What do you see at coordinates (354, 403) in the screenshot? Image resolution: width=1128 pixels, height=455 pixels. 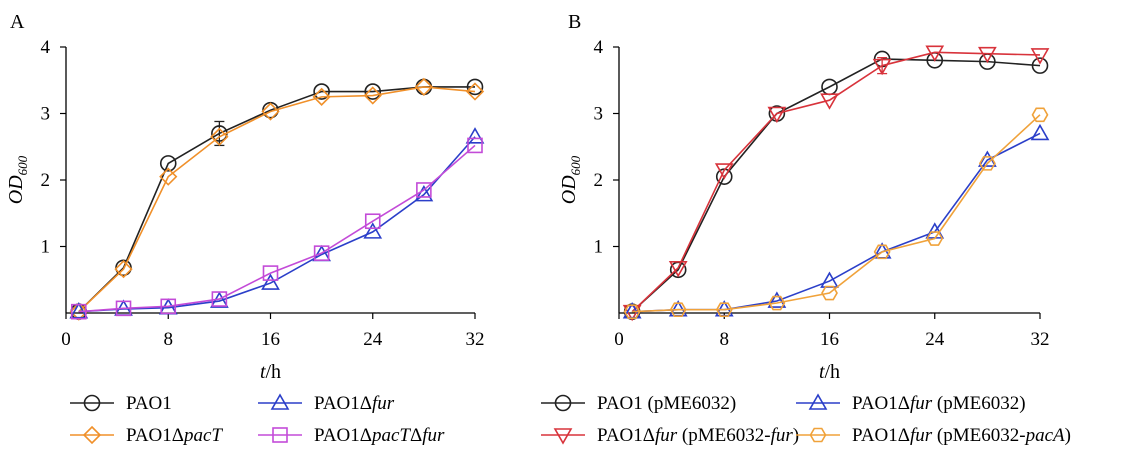 I see `legend-label: PAO1Δfur` at bounding box center [354, 403].